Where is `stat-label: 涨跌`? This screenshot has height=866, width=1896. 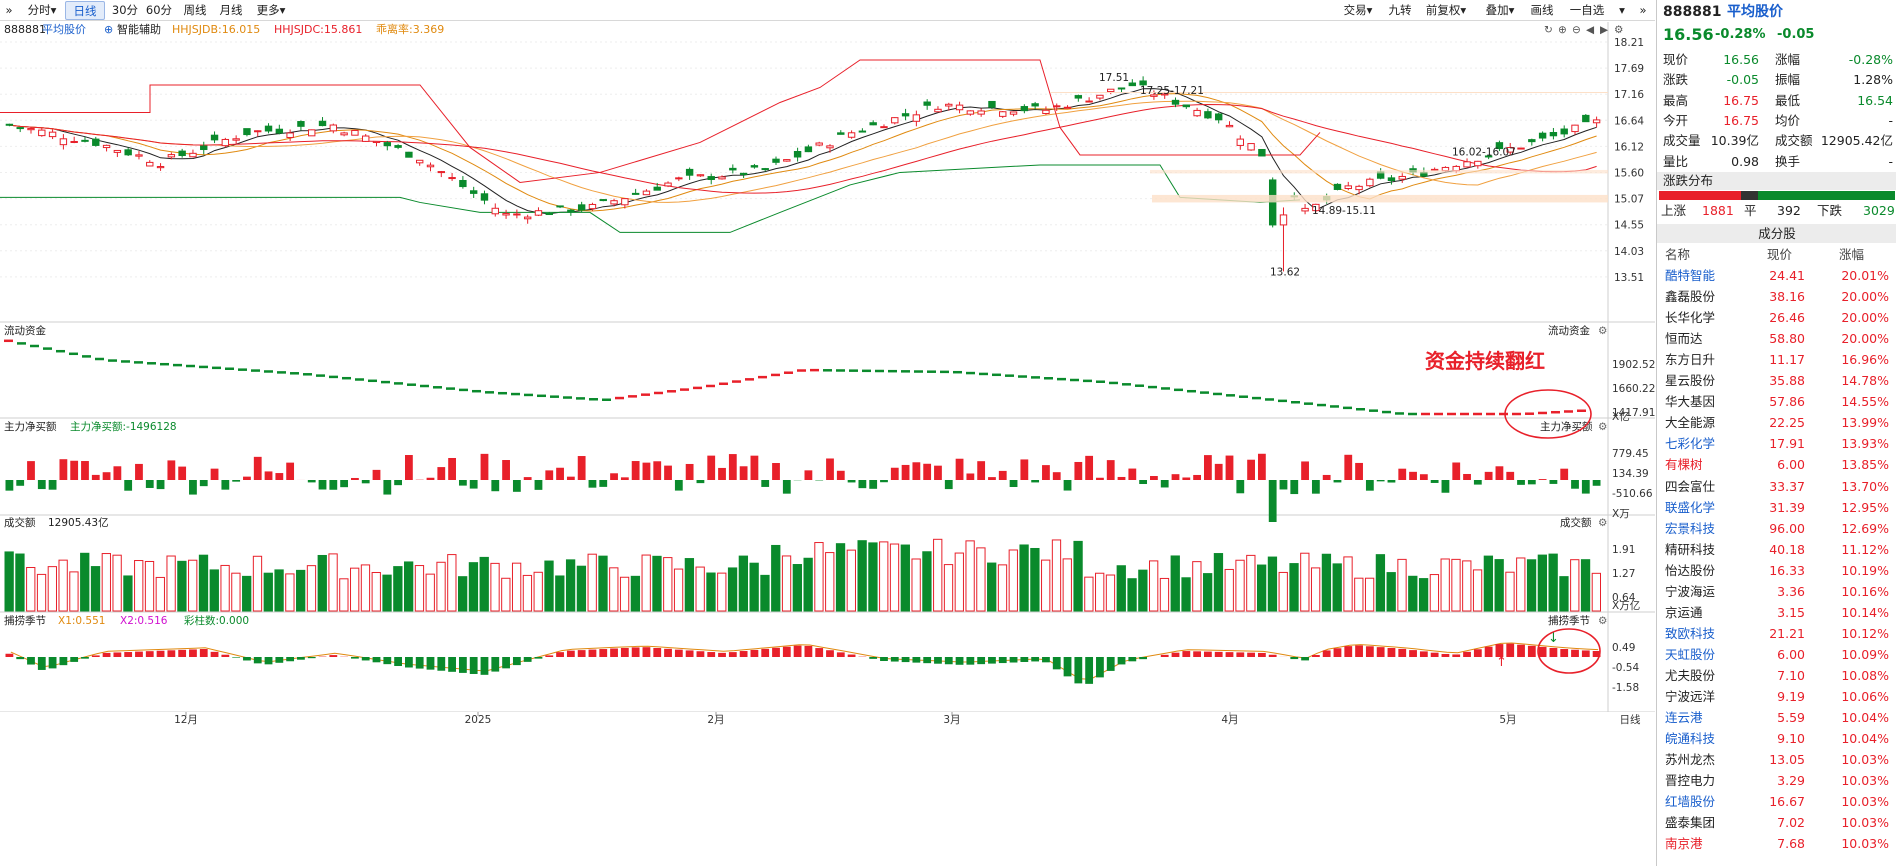
stat-label: 涨跌 is located at coordinates (1676, 80).